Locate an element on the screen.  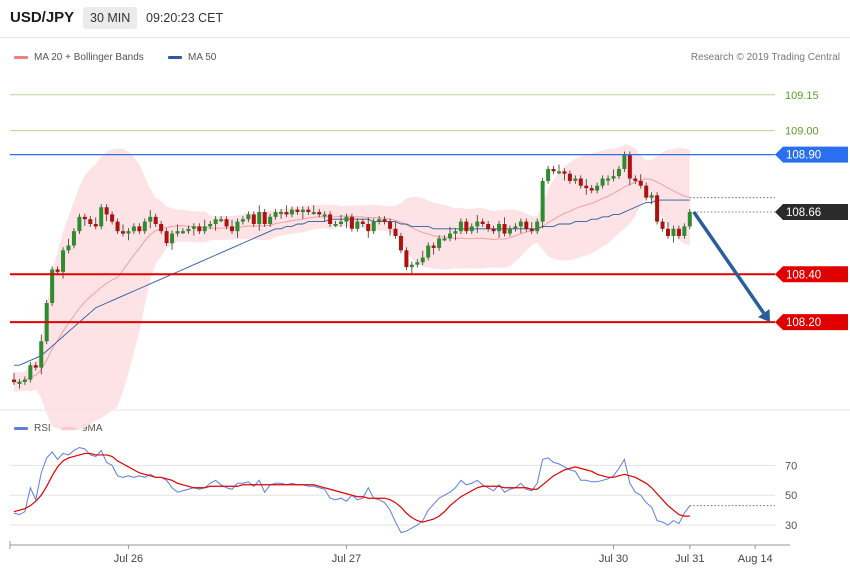
interval-badge: 30 MIN is located at coordinates (110, 18).